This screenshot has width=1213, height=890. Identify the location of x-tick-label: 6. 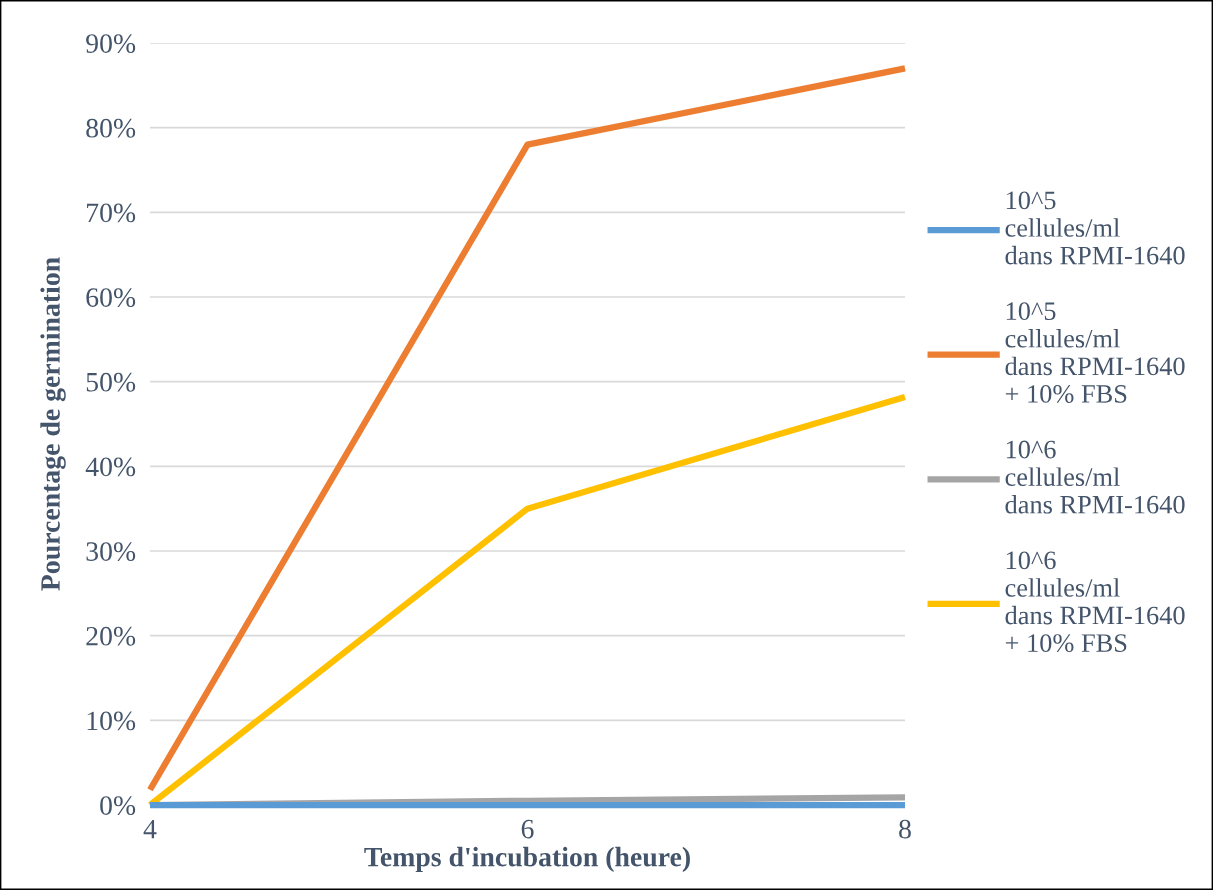
(527, 829).